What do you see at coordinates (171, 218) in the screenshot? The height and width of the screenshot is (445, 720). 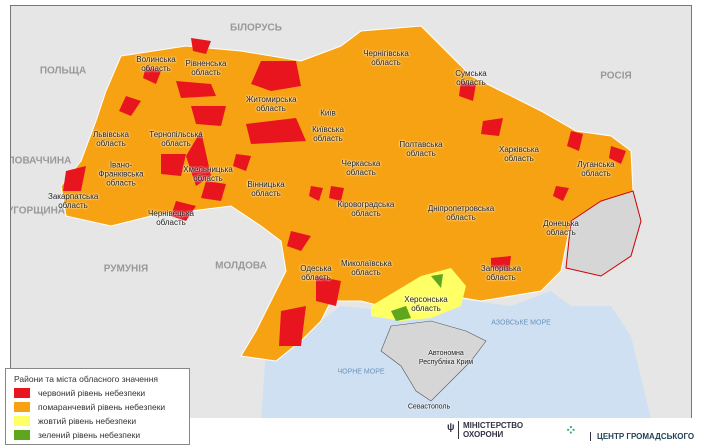 I see `region-label: Чернівецька область` at bounding box center [171, 218].